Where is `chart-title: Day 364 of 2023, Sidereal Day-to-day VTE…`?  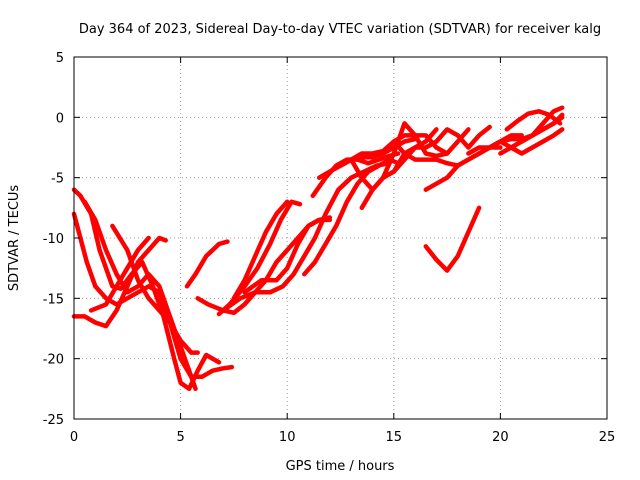
chart-title: Day 364 of 2023, Sidereal Day-to-day VTE… is located at coordinates (340, 29).